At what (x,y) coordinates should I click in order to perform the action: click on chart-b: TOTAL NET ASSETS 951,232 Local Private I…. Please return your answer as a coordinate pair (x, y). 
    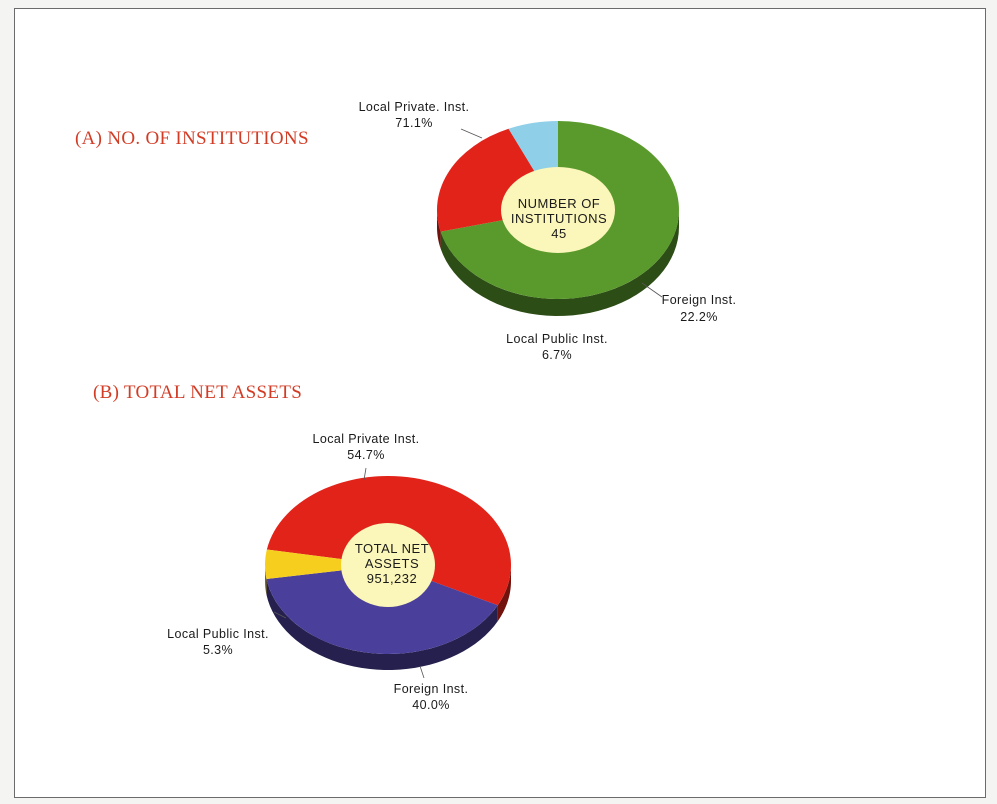
    Looking at the image, I should click on (339, 572).